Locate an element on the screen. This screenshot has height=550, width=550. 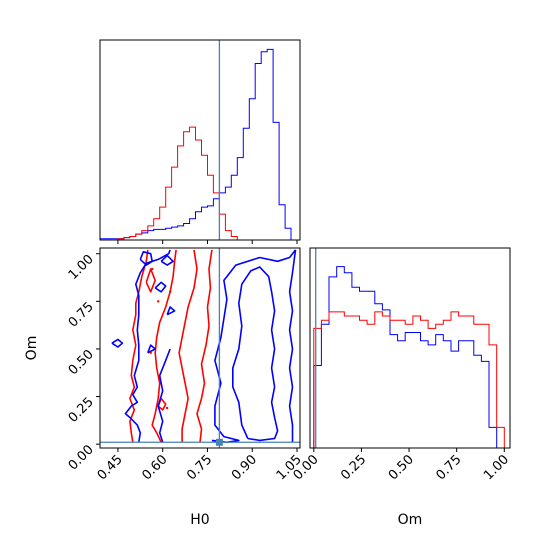
y-tick-label: 0.25 is located at coordinates (81, 410).